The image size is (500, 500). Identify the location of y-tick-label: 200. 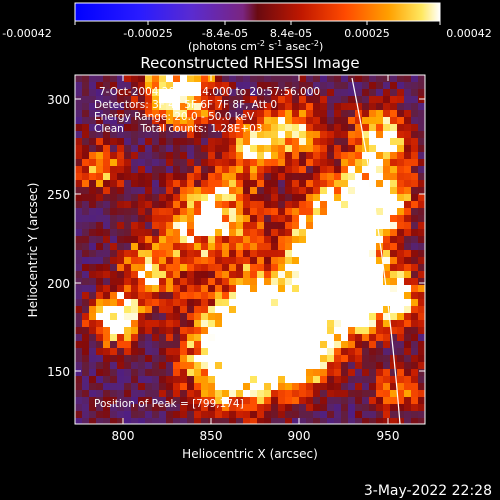
(58, 284).